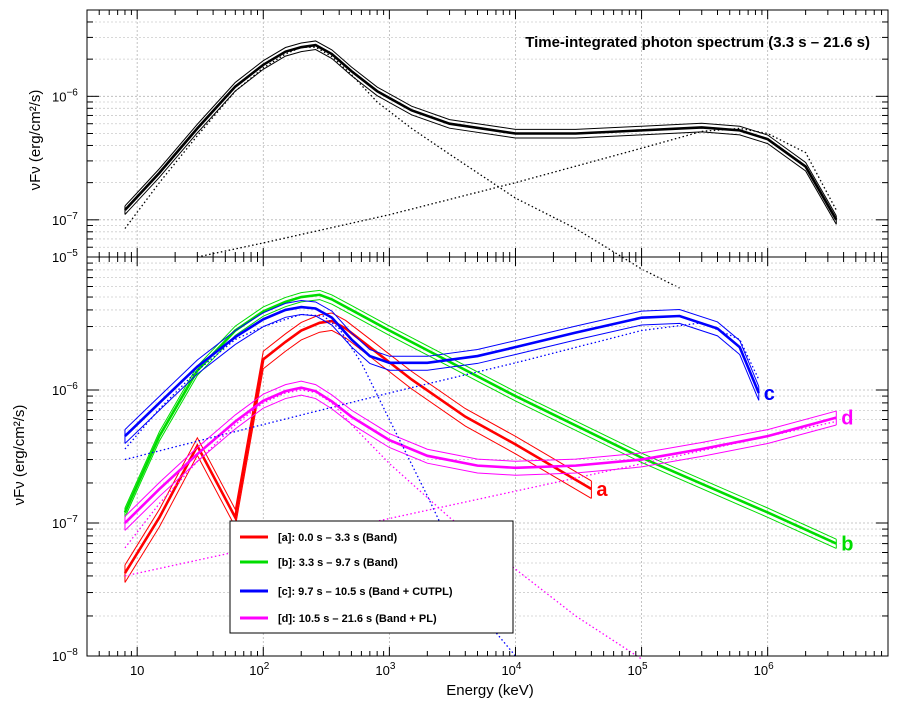 The width and height of the screenshot is (901, 704). Describe the element at coordinates (357, 619) in the screenshot. I see `legend-label-d: [d]: 10.5 s – 21.6 s (Band + PL)` at that location.